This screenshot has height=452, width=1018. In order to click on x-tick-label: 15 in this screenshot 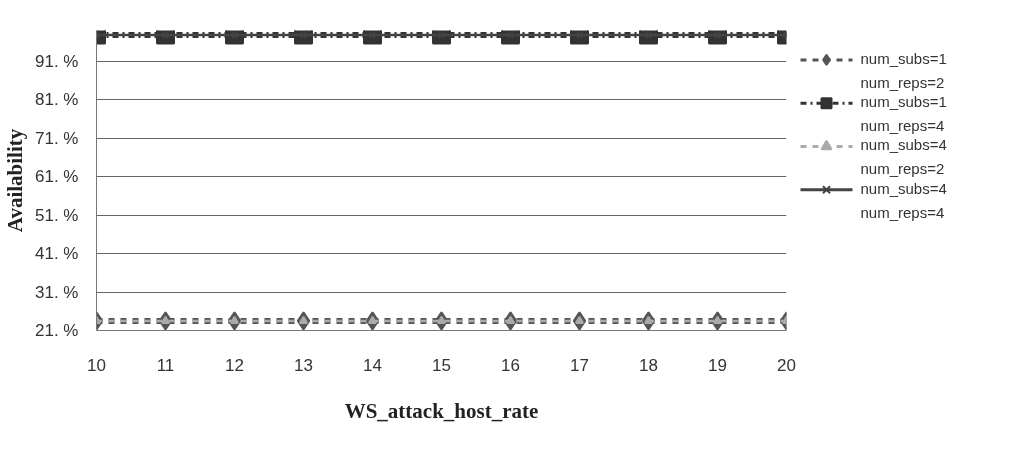, I will do `click(441, 365)`.